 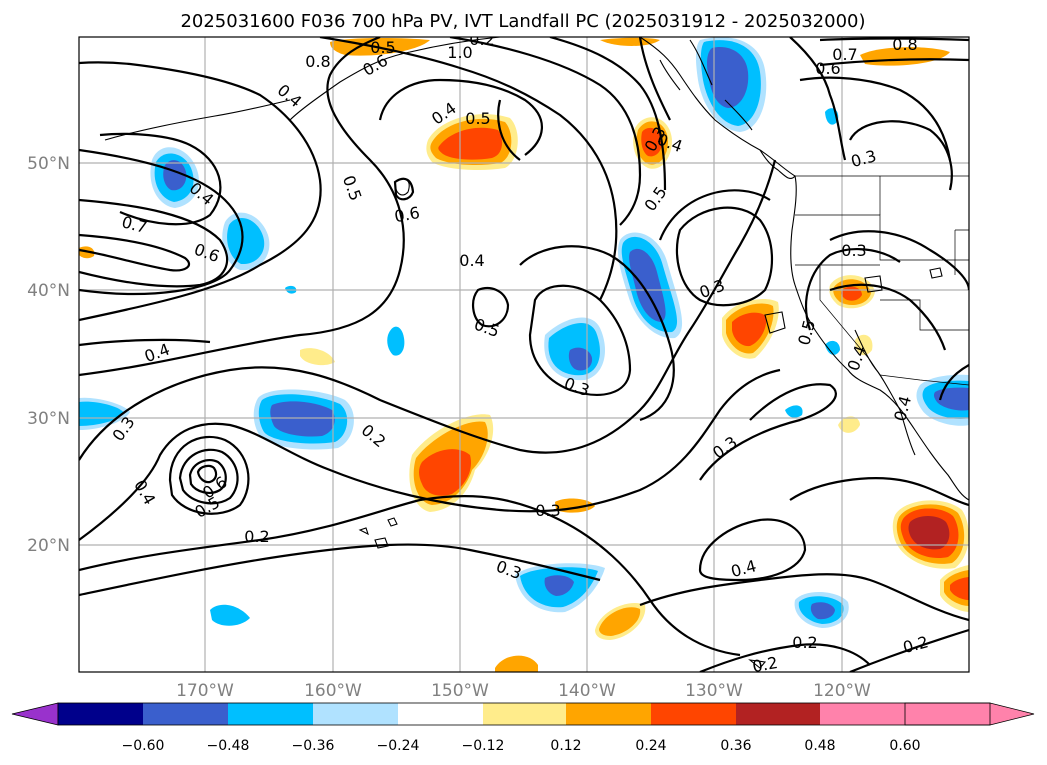 What do you see at coordinates (819, 746) in the screenshot?
I see `colorbar-tick-label: 0.48` at bounding box center [819, 746].